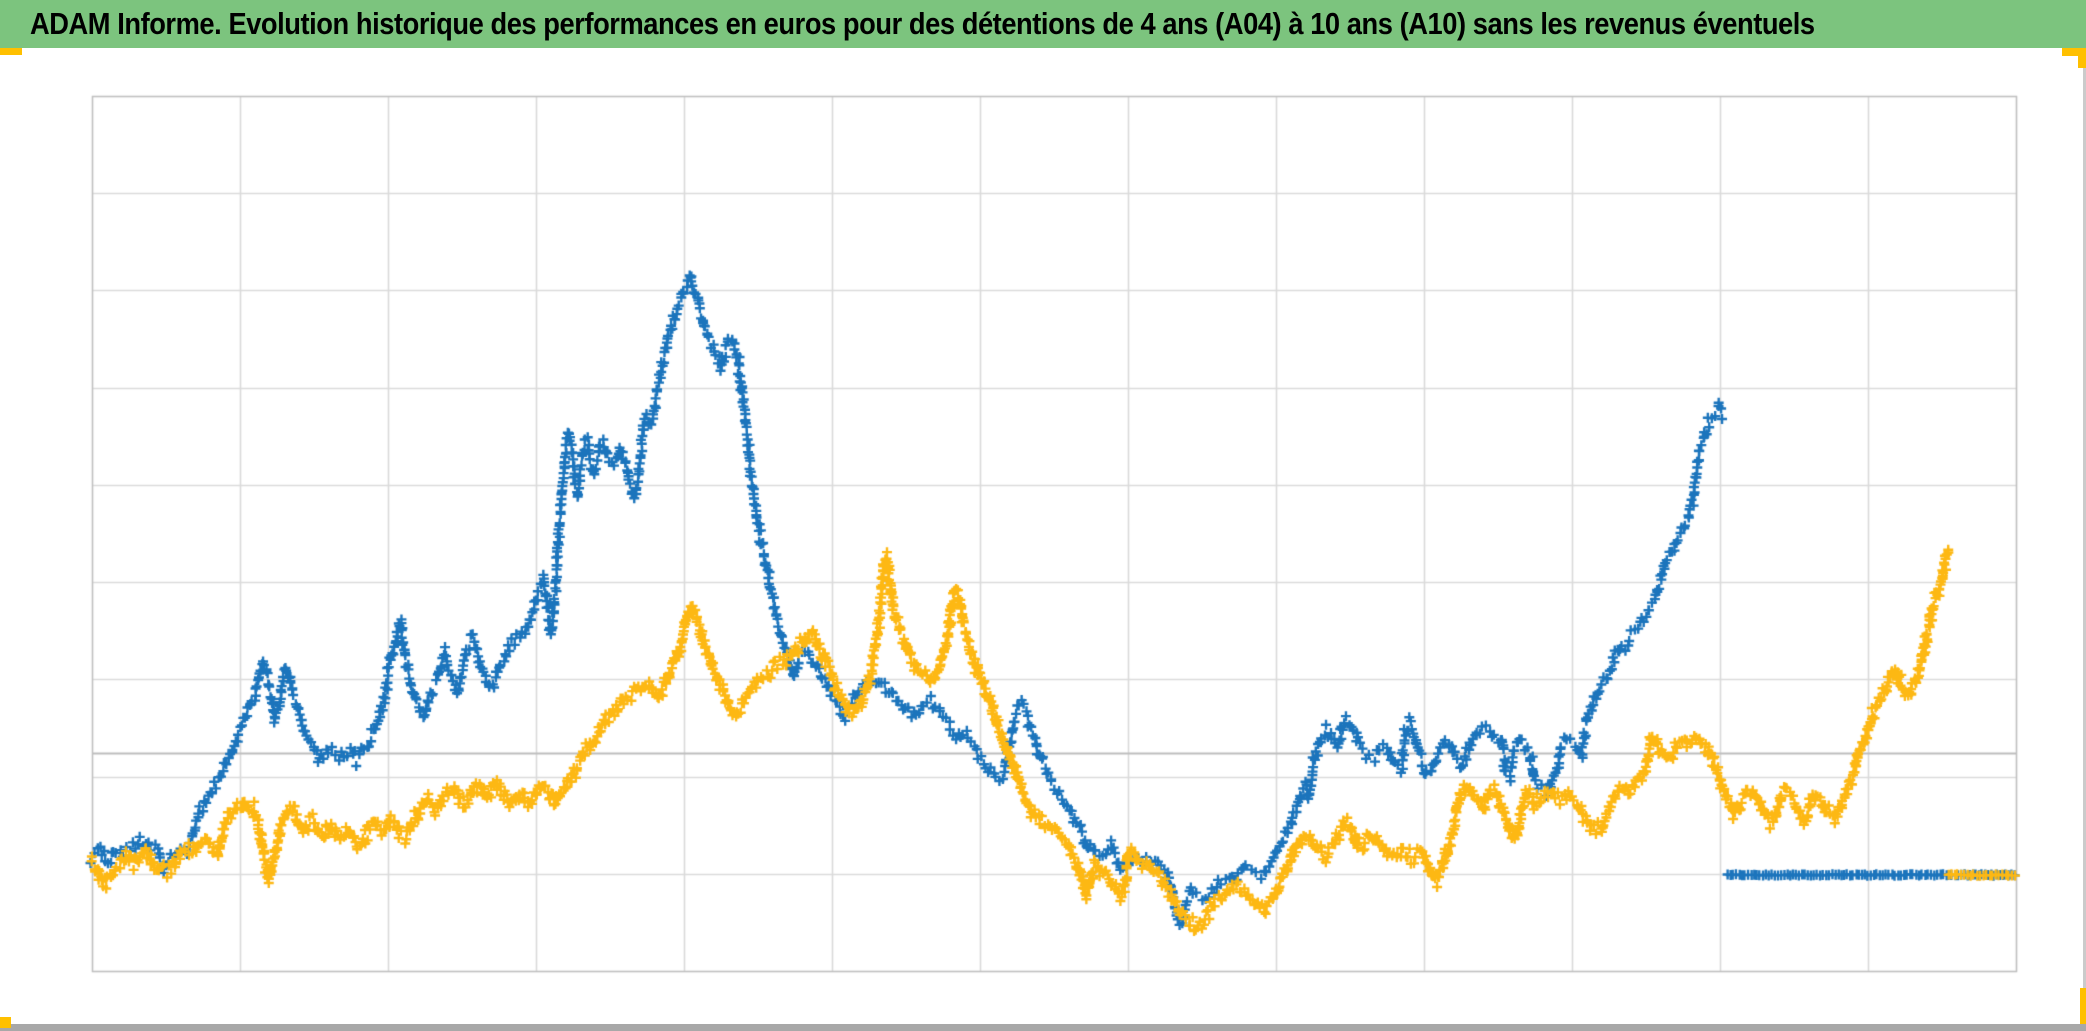 The height and width of the screenshot is (1031, 2086). What do you see at coordinates (2083, 1006) in the screenshot?
I see `yellow-accent-right-strip` at bounding box center [2083, 1006].